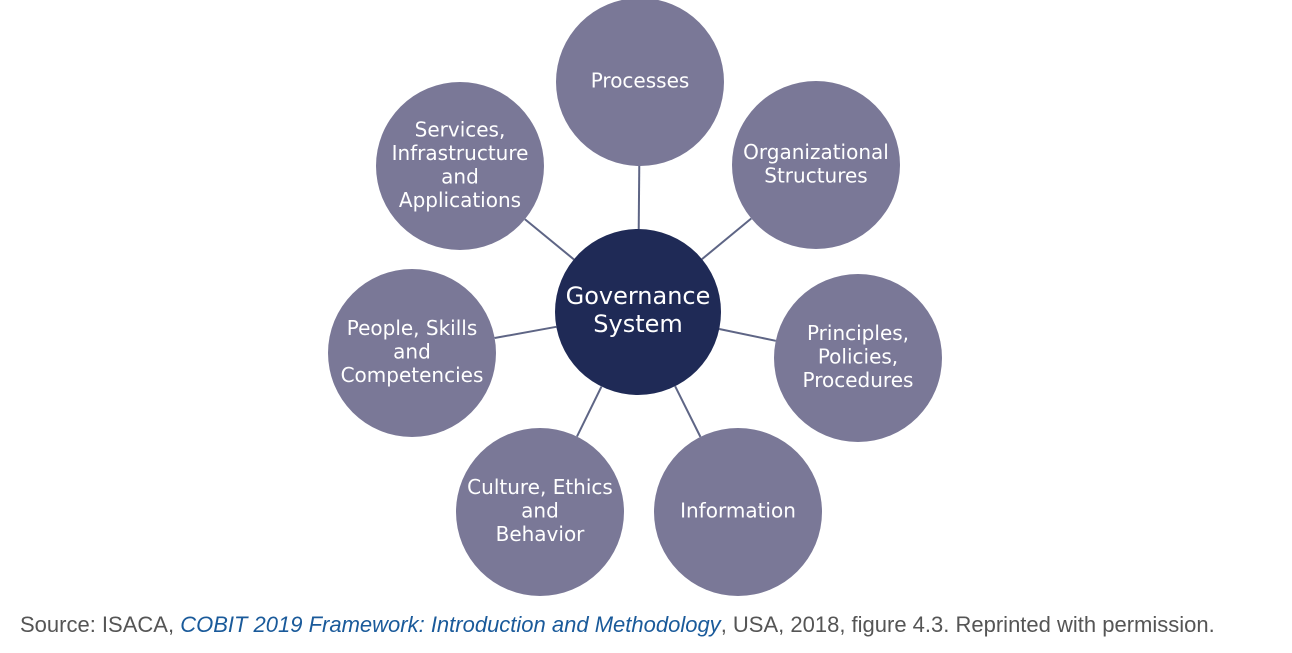 This screenshot has height=653, width=1292. Describe the element at coordinates (541, 534) in the screenshot. I see `node-label-culture-ethics-behavior-line-3: Behavior` at that location.